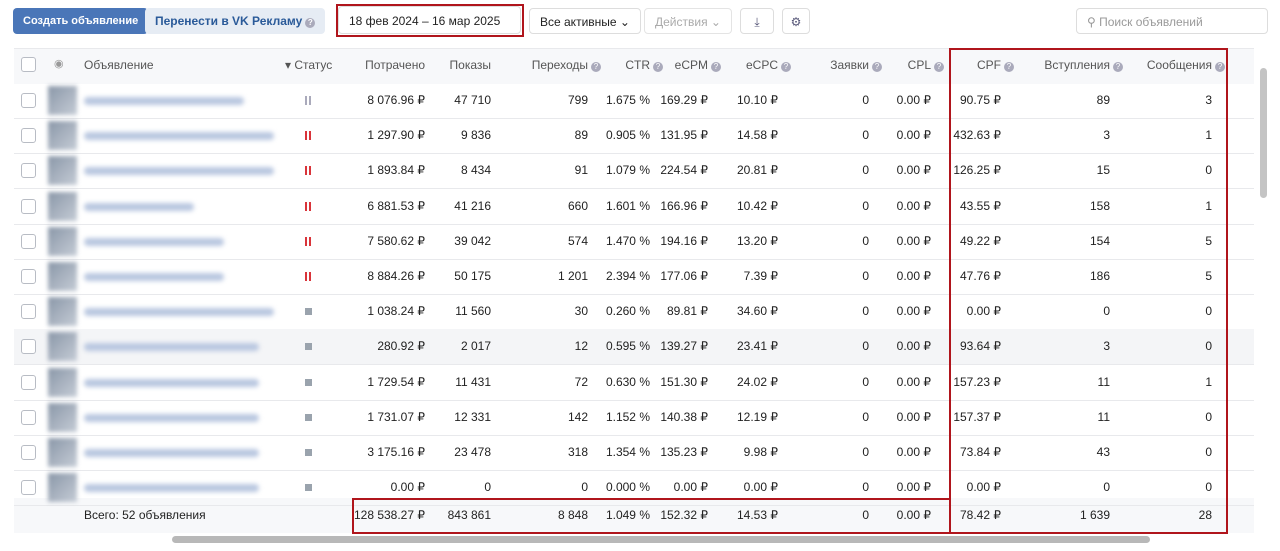 The width and height of the screenshot is (1280, 551). I want to click on cell: 34.60 ₽, so click(757, 311).